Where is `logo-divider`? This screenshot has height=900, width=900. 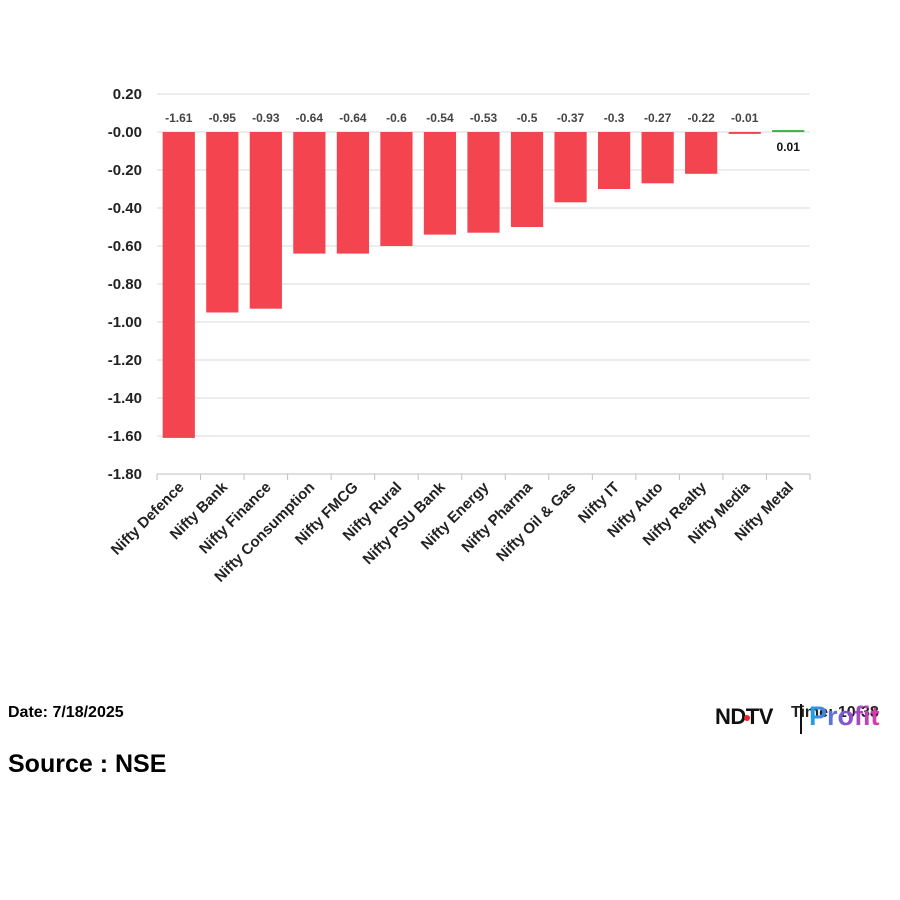 logo-divider is located at coordinates (801, 719).